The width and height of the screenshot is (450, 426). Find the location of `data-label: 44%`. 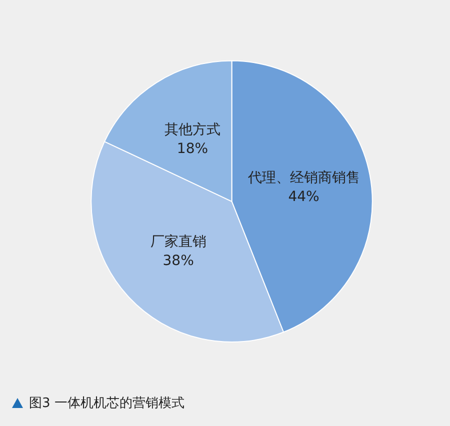

data-label: 44% is located at coordinates (304, 197).